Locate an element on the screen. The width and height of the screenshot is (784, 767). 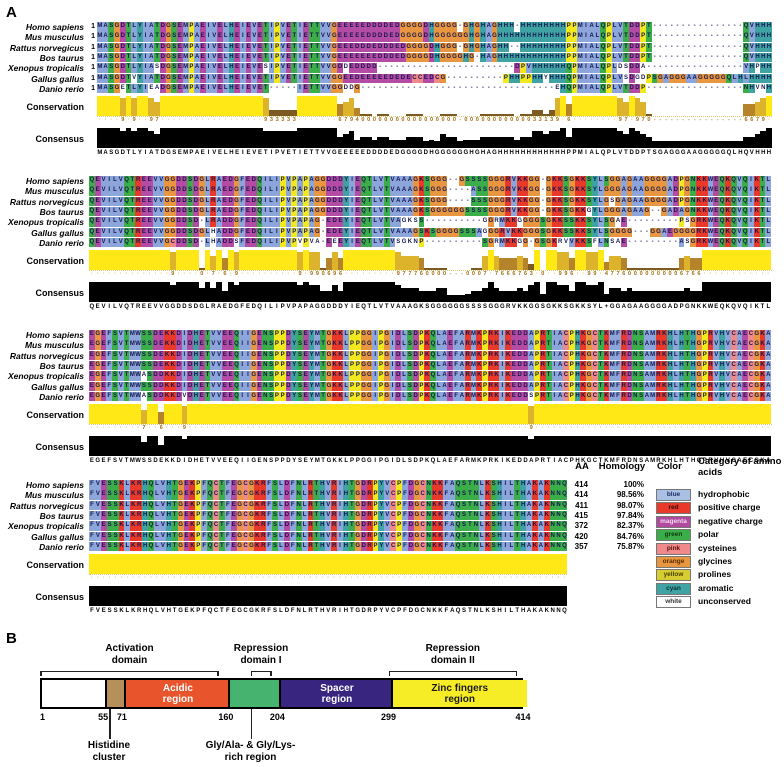
domain-bracket-label: Repression domain II is located at coordinates (453, 654).